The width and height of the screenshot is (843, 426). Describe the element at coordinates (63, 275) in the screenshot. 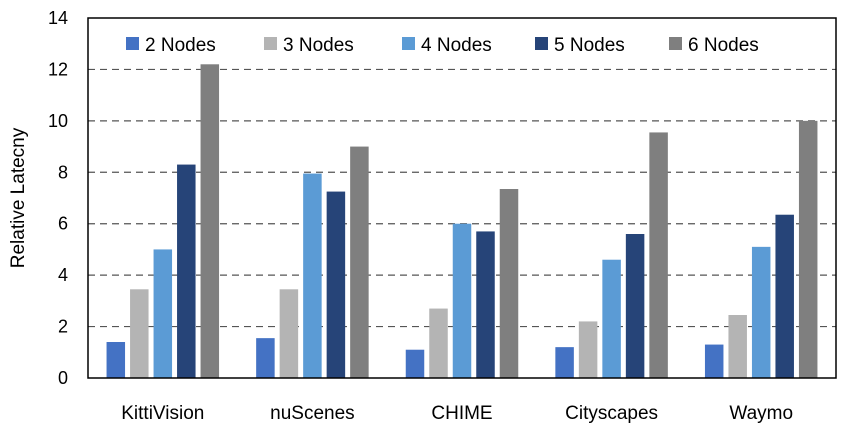

I see `y-tick-label: 4` at that location.